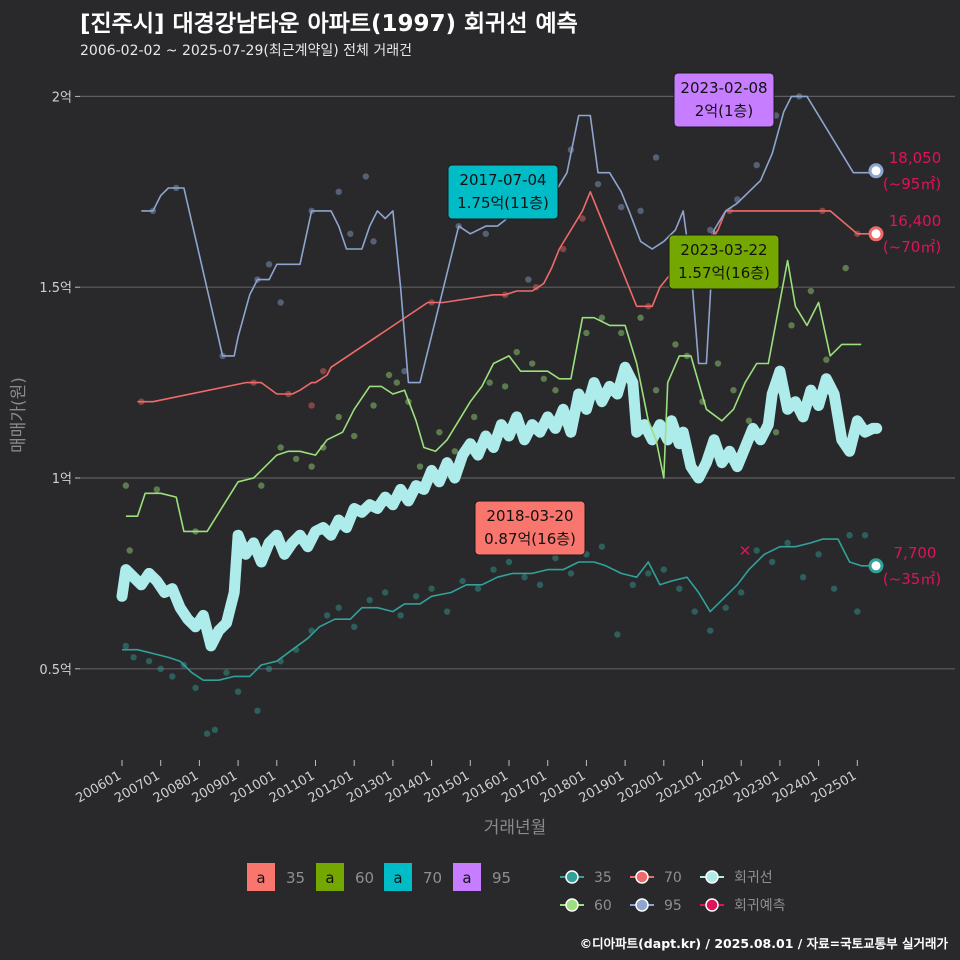 This screenshot has height=960, width=960. I want to click on annotation-date: 2017-07-04, so click(502, 180).